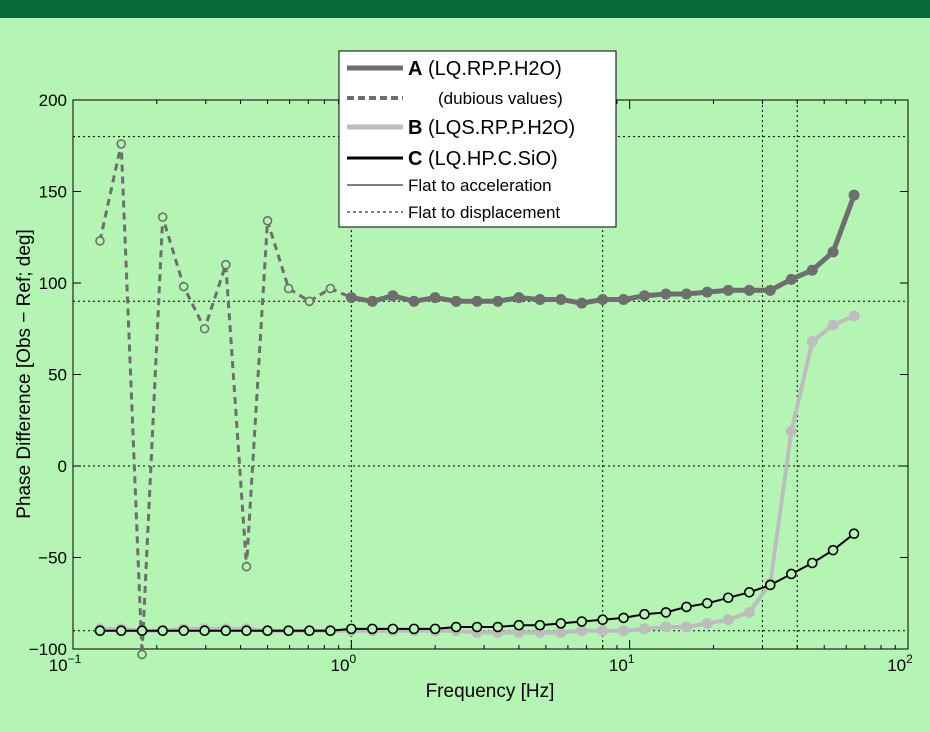  I want to click on y-axis-label: Phase Difference [Obs − Ref; deg], so click(24, 374).